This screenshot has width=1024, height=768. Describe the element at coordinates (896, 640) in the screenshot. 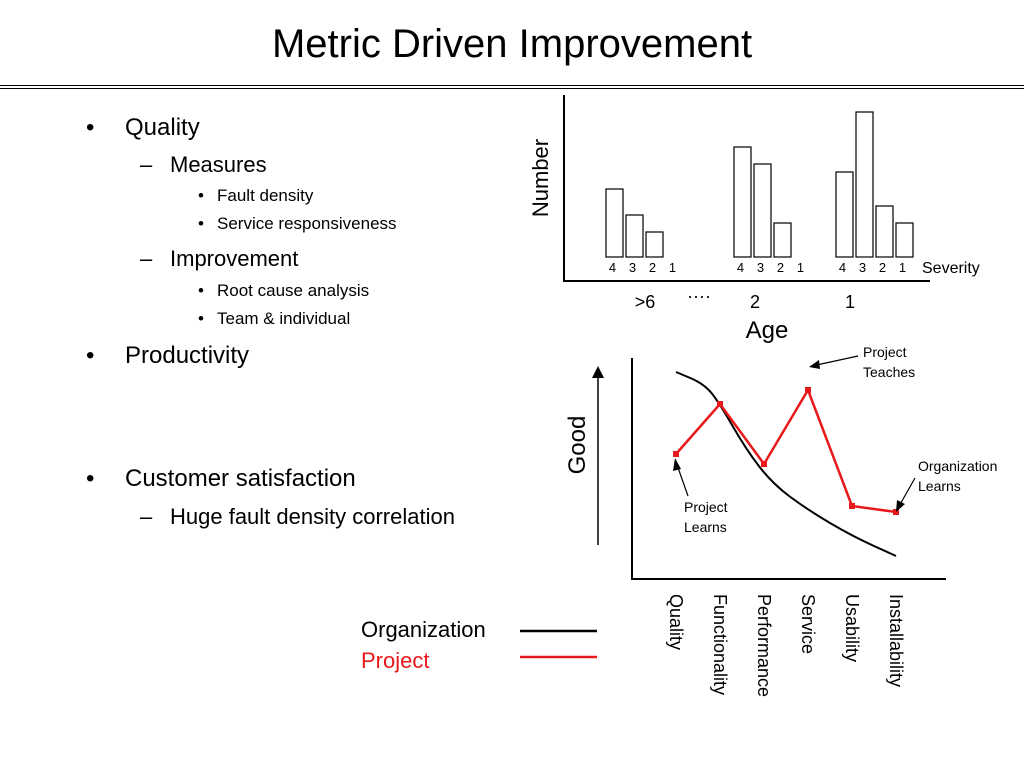

I see `category-tick-label: Installability` at that location.